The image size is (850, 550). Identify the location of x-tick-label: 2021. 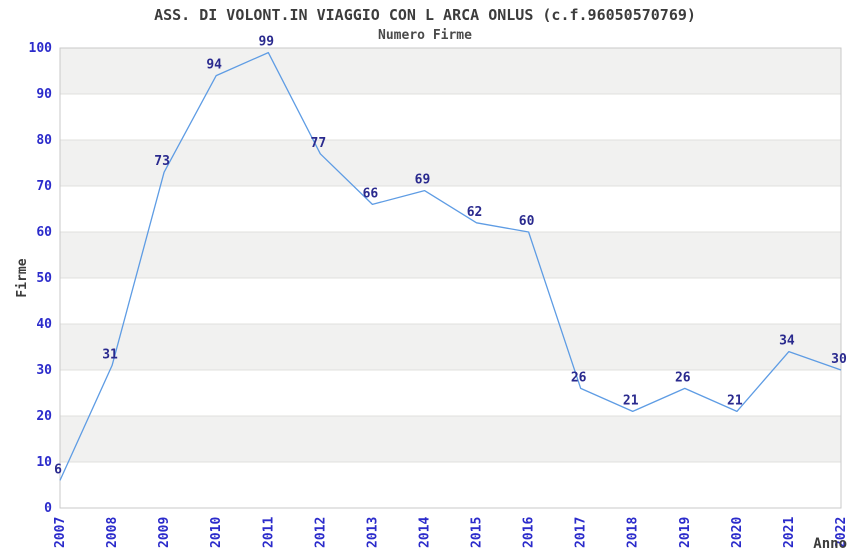
(789, 532).